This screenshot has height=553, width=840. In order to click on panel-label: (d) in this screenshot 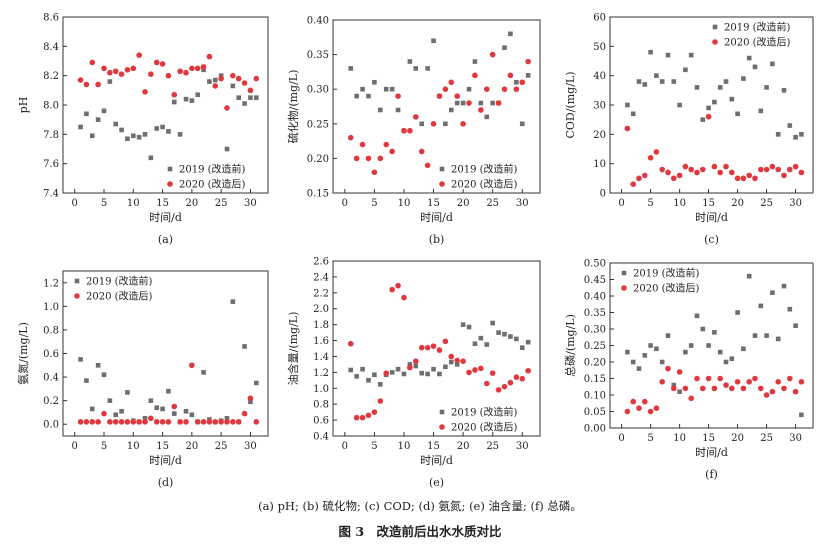, I will do `click(166, 482)`.